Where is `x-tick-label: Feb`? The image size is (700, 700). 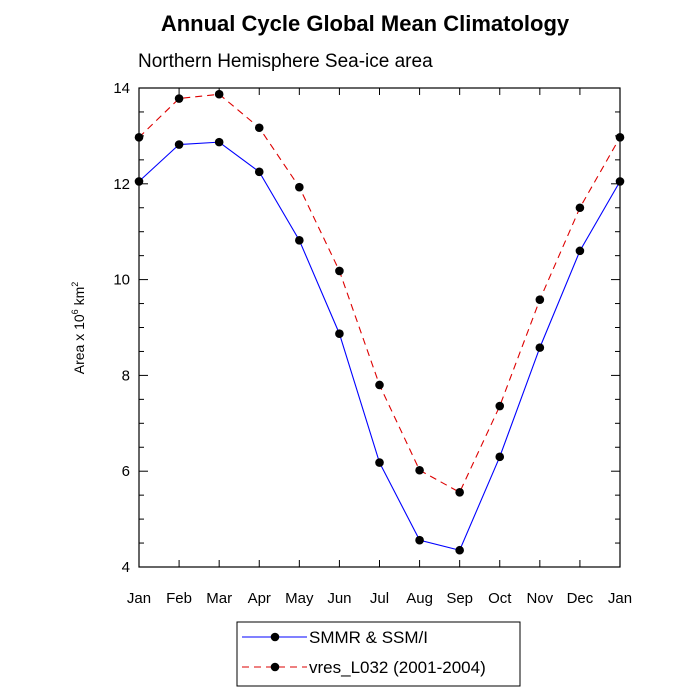 x-tick-label: Feb is located at coordinates (179, 598).